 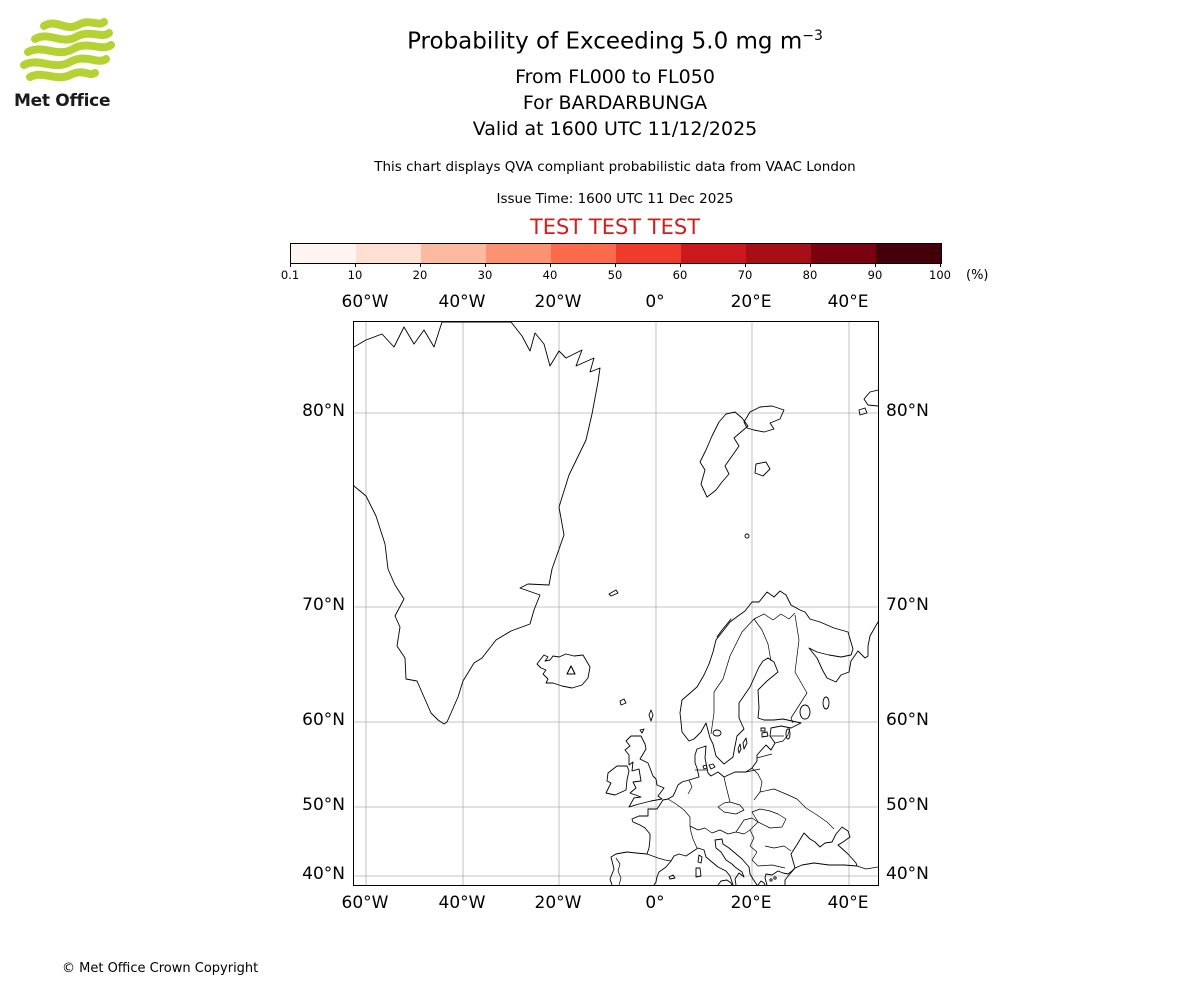 What do you see at coordinates (765, 734) in the screenshot?
I see `saaremaa-coastline` at bounding box center [765, 734].